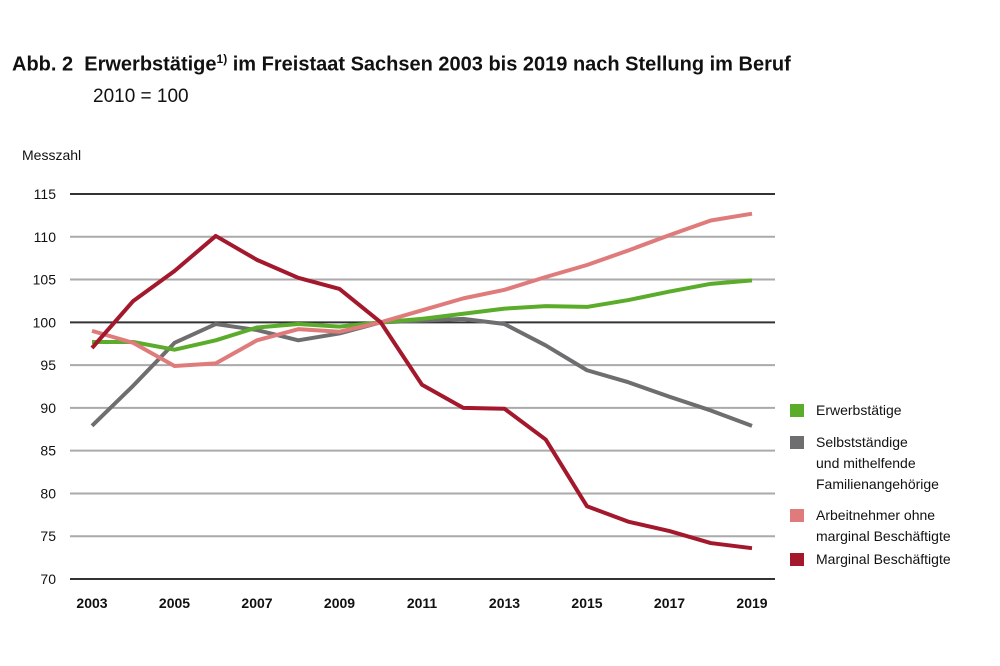 The image size is (1000, 666). I want to click on y-tick-label: 95, so click(48, 365).